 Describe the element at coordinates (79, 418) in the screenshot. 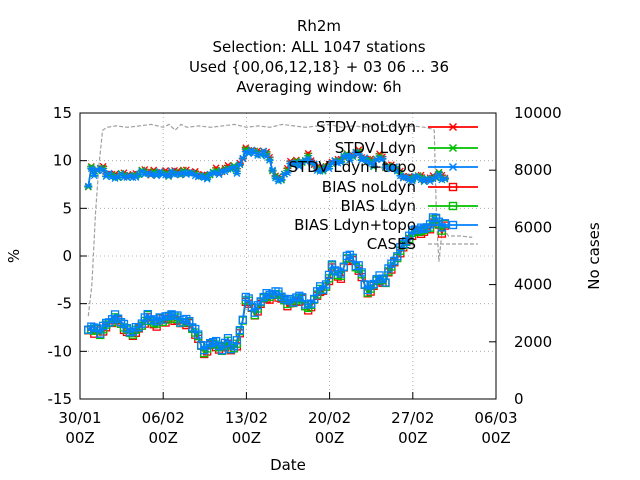

I see `x-tick-label: 30/01` at that location.